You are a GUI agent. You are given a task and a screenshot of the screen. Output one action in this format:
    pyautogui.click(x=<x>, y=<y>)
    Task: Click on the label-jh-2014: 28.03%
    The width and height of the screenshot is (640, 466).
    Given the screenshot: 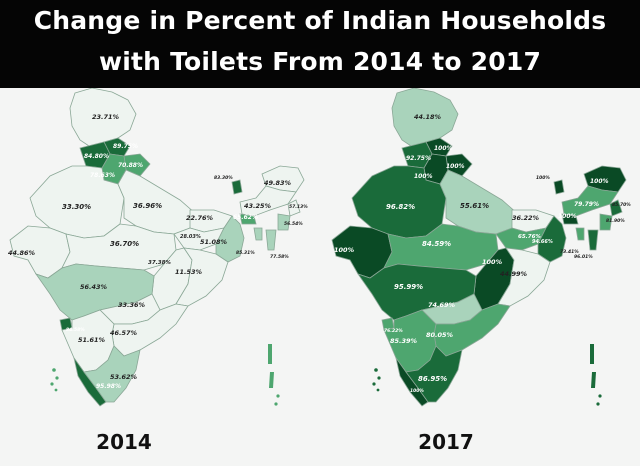 What is the action you would take?
    pyautogui.click(x=190, y=237)
    